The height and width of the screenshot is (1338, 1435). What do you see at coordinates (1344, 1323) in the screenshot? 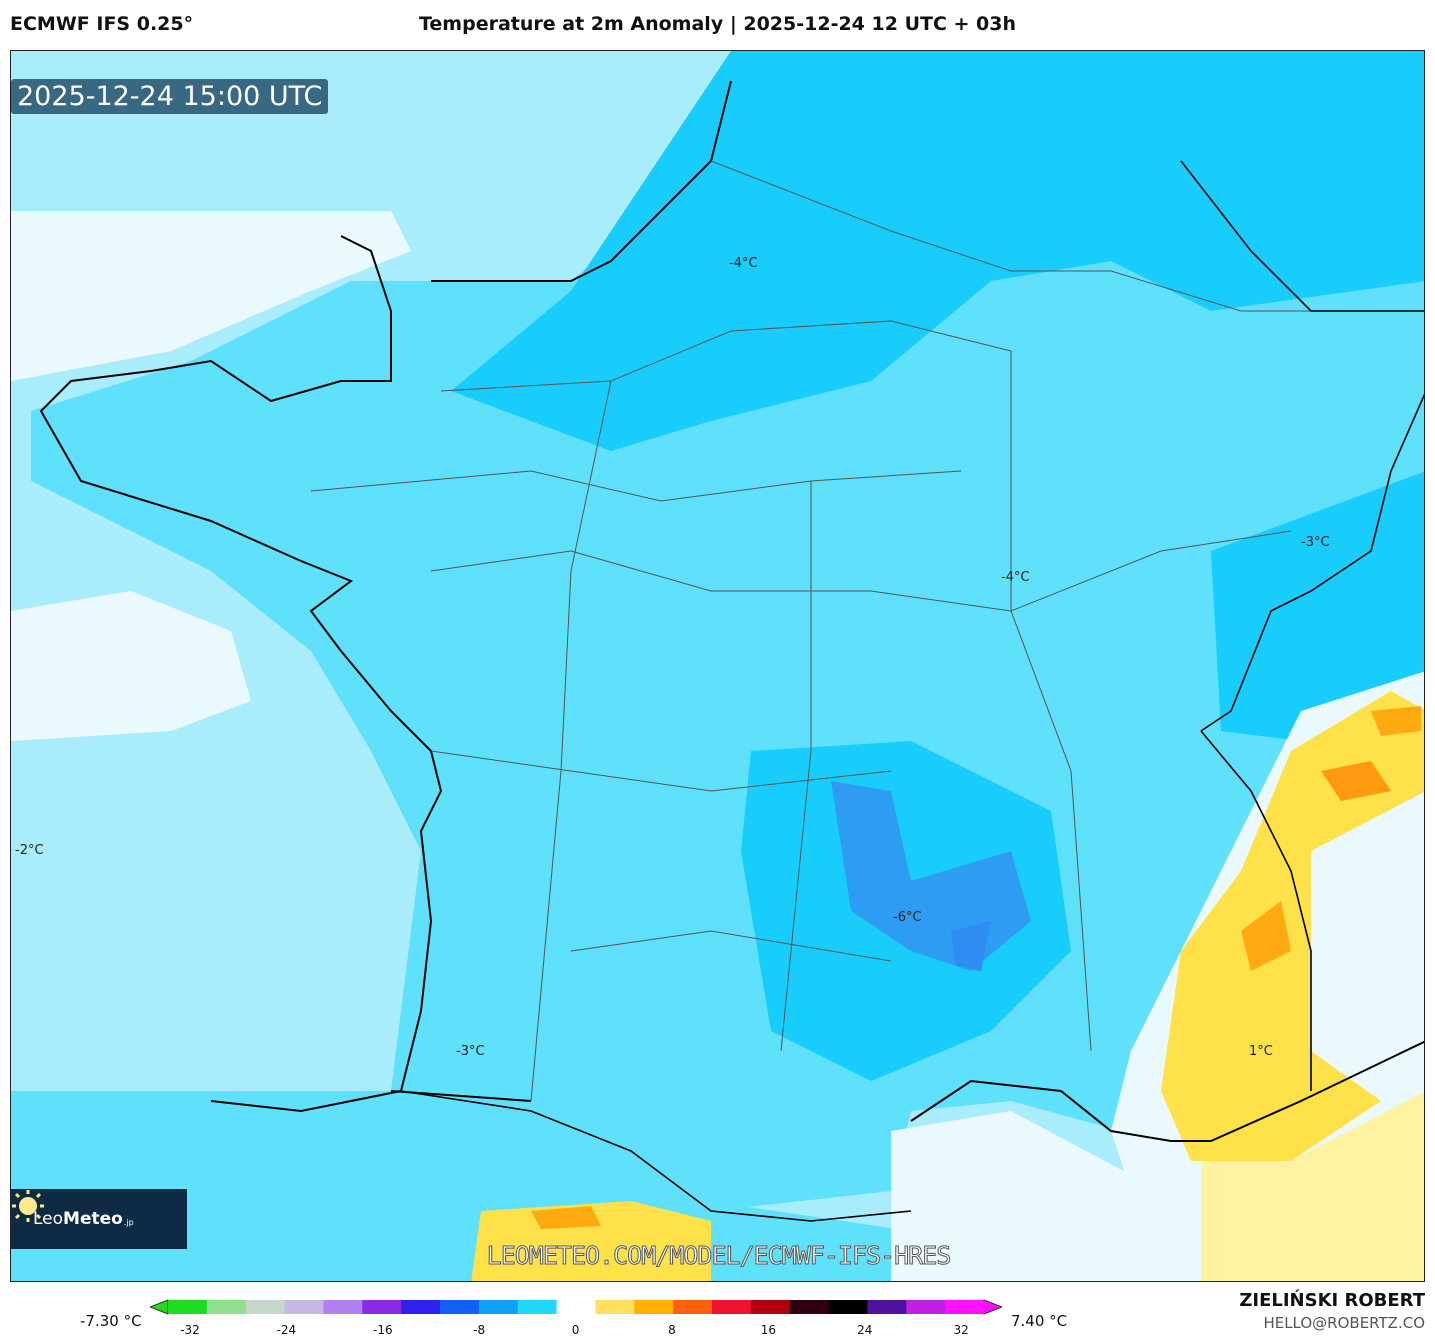
I see `author-email: HELLO@ROBERTZ.CO` at bounding box center [1344, 1323].